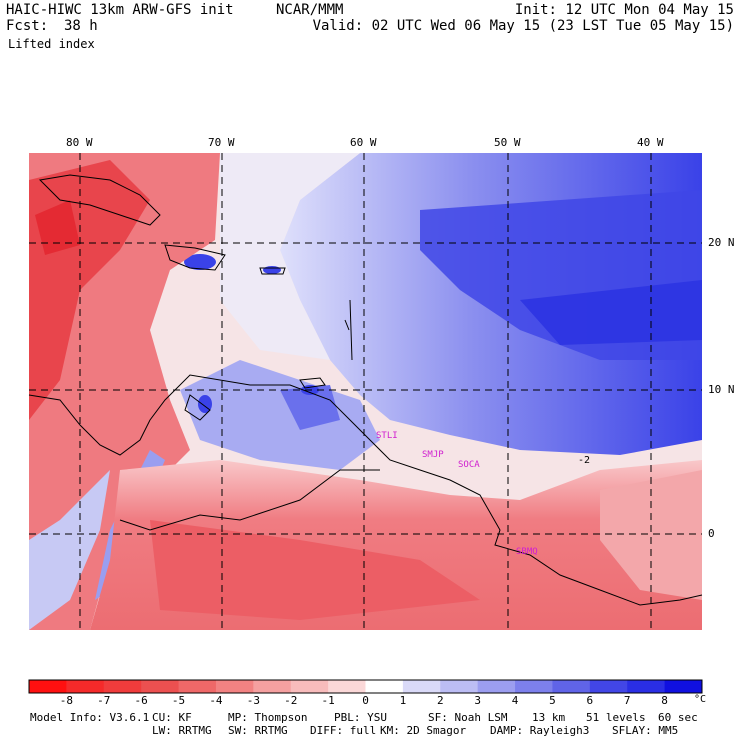 This screenshot has height=740, width=740. Describe the element at coordinates (258, 730) in the screenshot. I see `footer-sw: SW: RRTMG` at that location.